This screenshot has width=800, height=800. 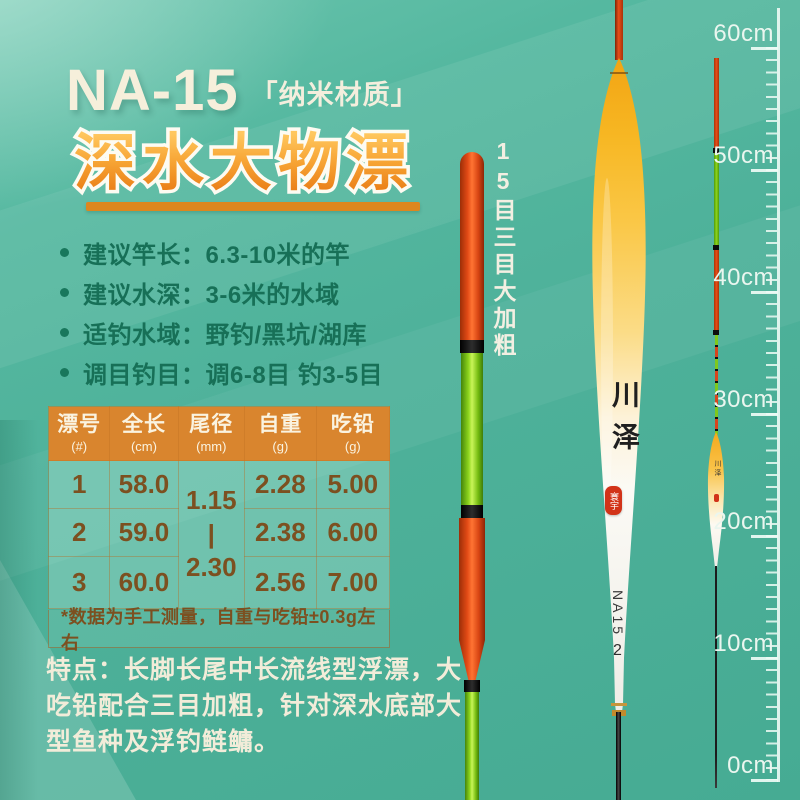 I want to click on cell-weight: 2.38, so click(x=280, y=532).